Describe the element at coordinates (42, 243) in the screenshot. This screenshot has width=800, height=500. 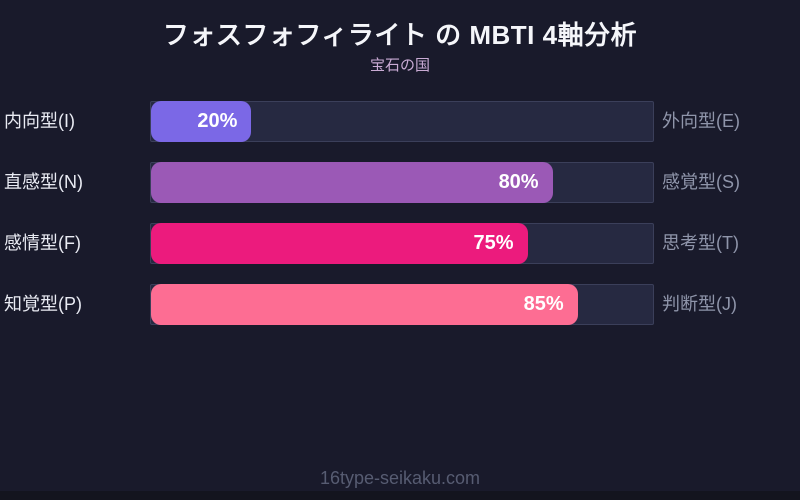
I see `axis-left-label: 感情型(F)` at that location.